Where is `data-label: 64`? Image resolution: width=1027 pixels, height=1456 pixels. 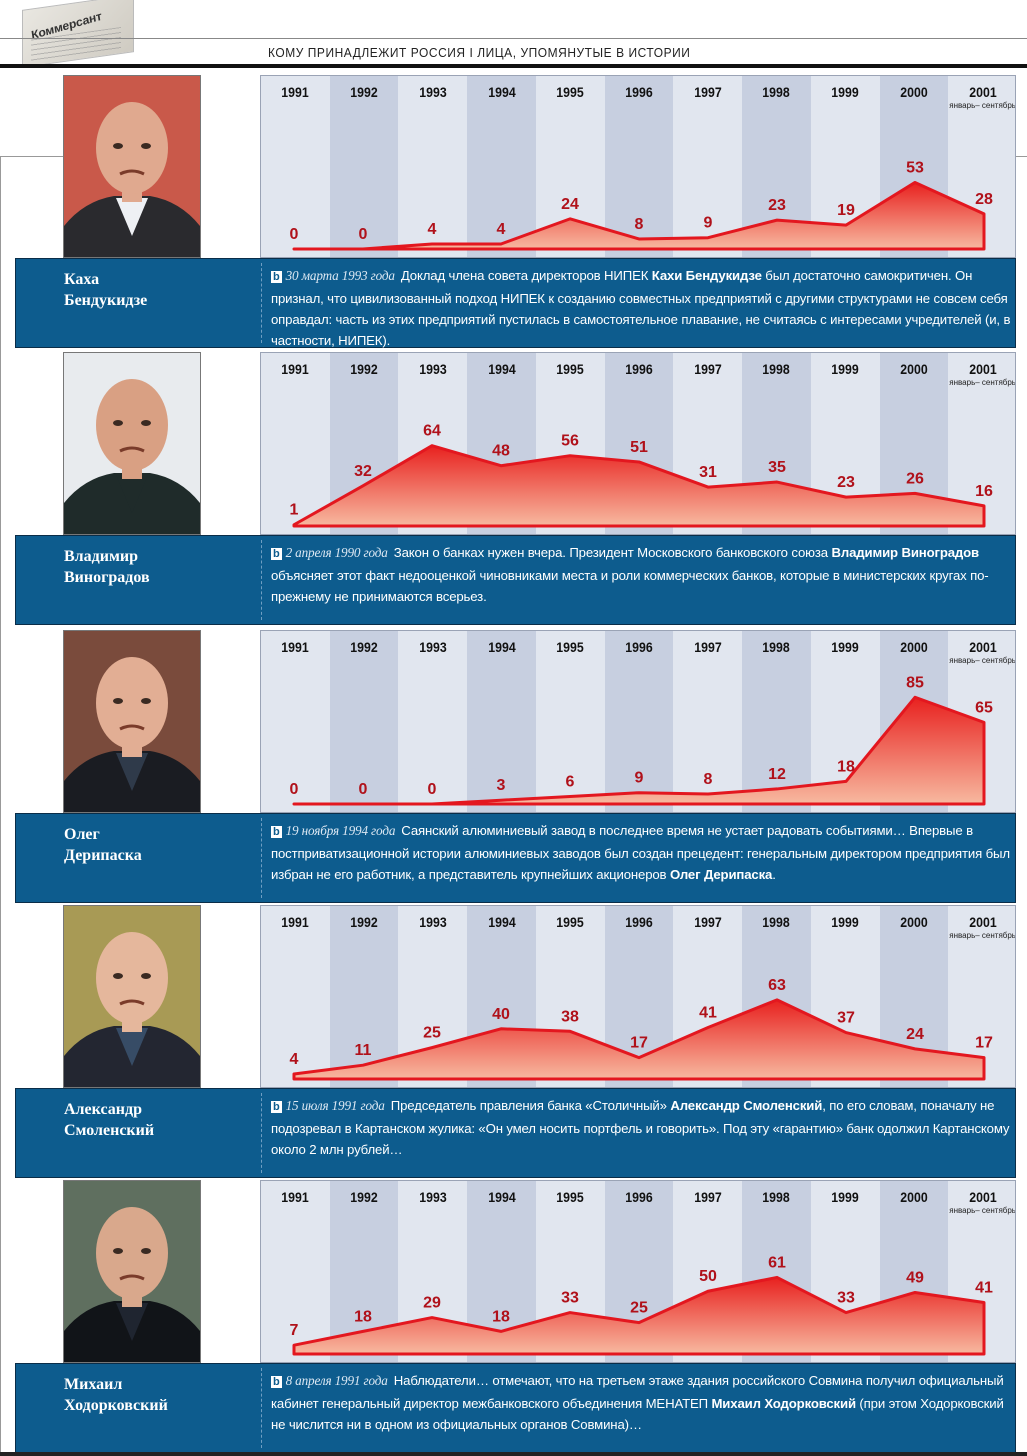 data-label: 64 is located at coordinates (432, 431).